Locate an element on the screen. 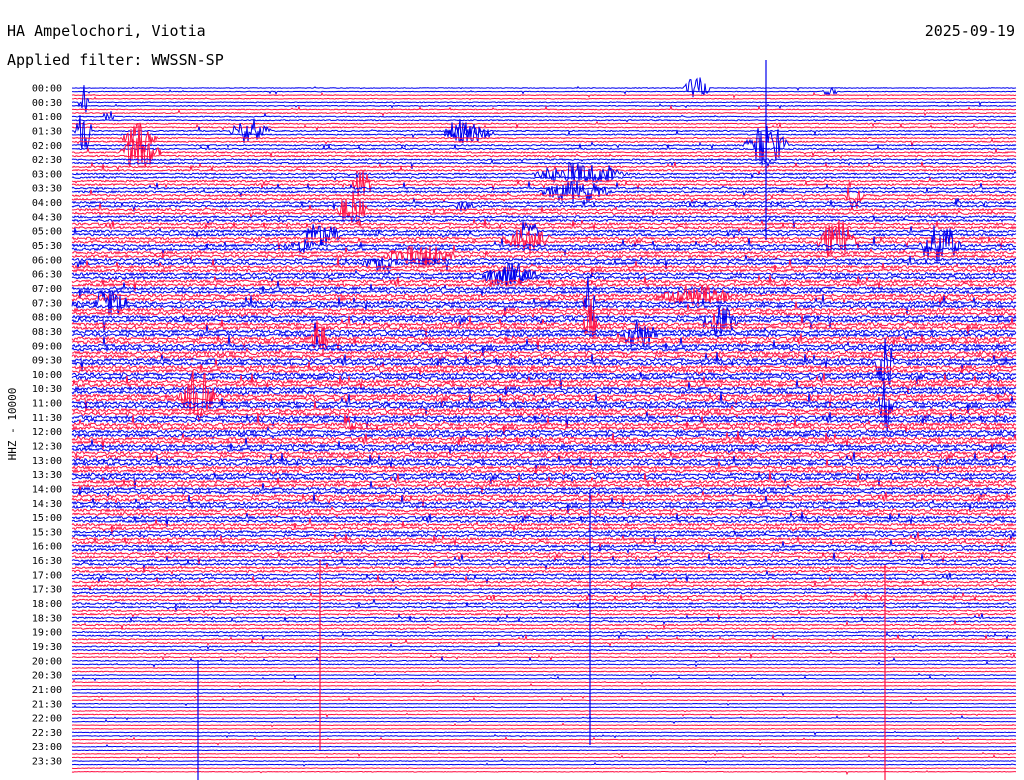 The height and width of the screenshot is (780, 1024). time-tick-label: 11:30 is located at coordinates (47, 418).